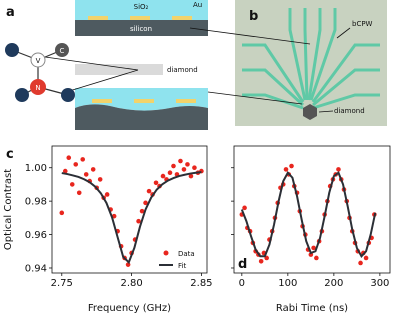 The width and height of the screenshot is (397, 321). I want to click on legend-label: Fit, so click(182, 266).